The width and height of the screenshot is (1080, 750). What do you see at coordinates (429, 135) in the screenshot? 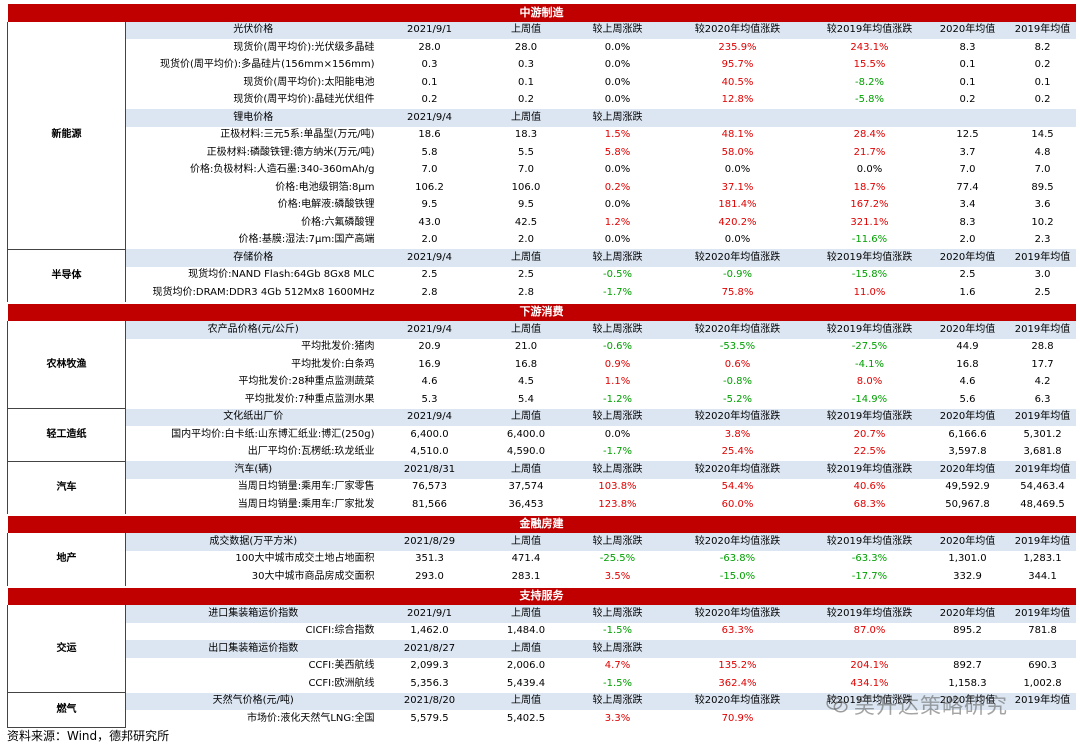
I see `data-cell: 18.6` at bounding box center [429, 135].